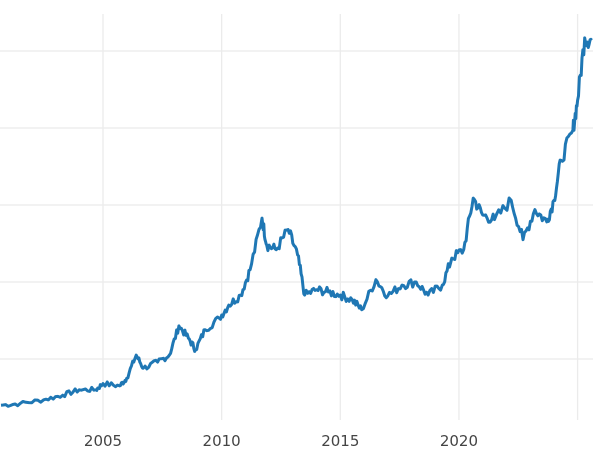 This screenshot has height=450, width=600. What do you see at coordinates (222, 441) in the screenshot?
I see `x-tick-label: 2010` at bounding box center [222, 441].